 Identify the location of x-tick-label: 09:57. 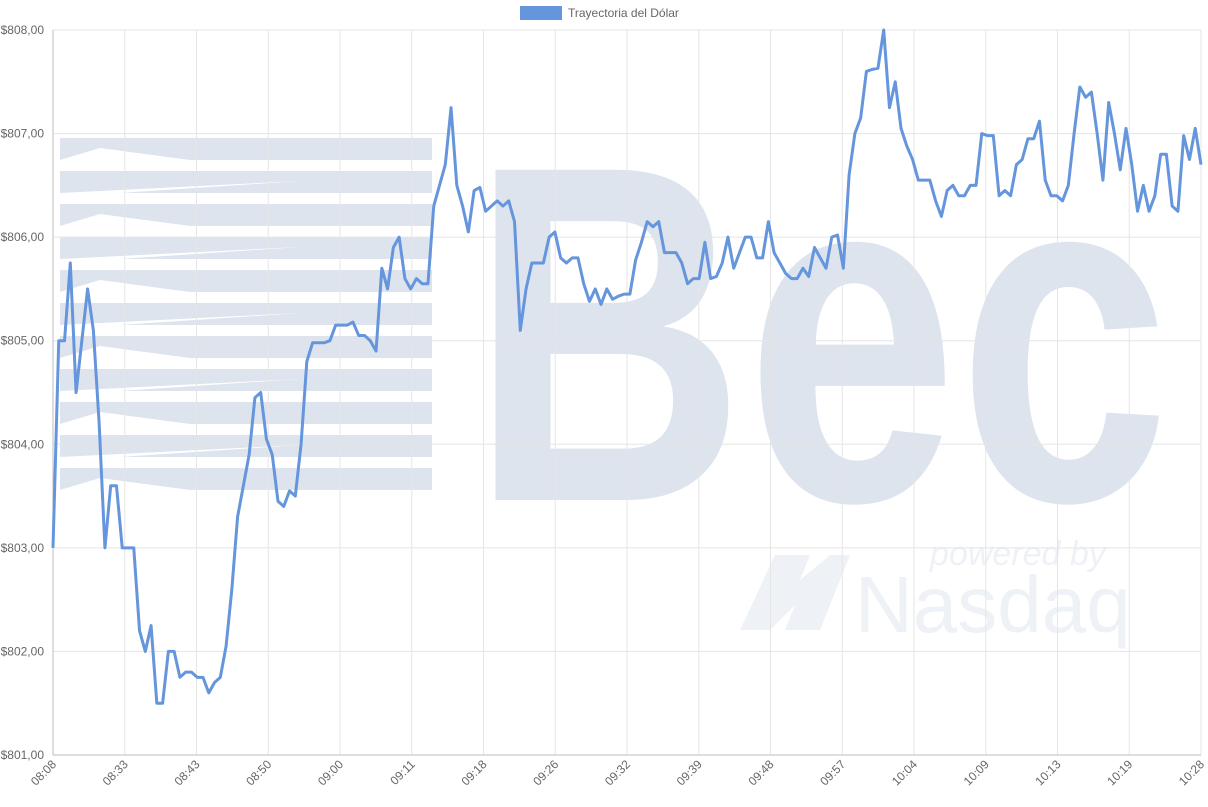
(832, 772).